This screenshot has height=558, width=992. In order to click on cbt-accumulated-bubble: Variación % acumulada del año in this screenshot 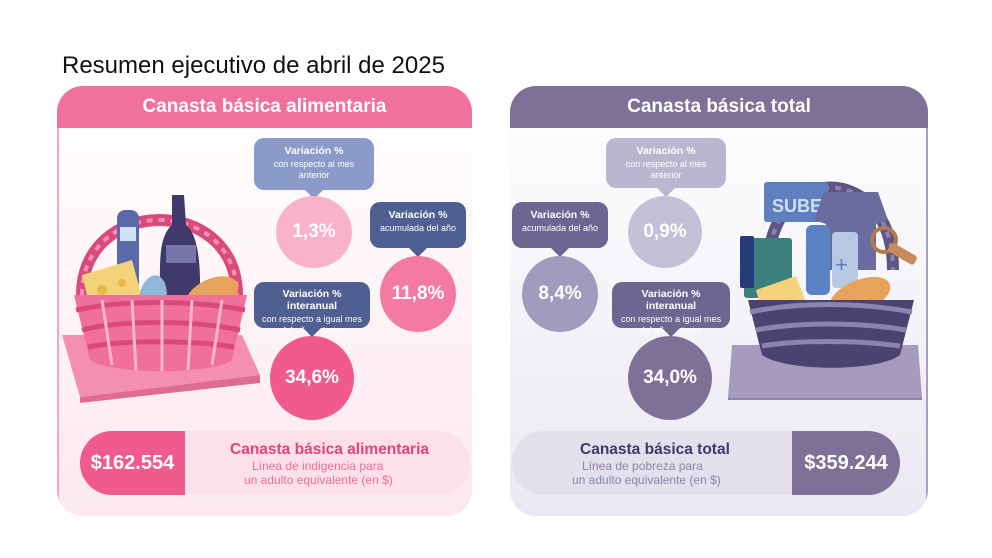, I will do `click(560, 229)`.